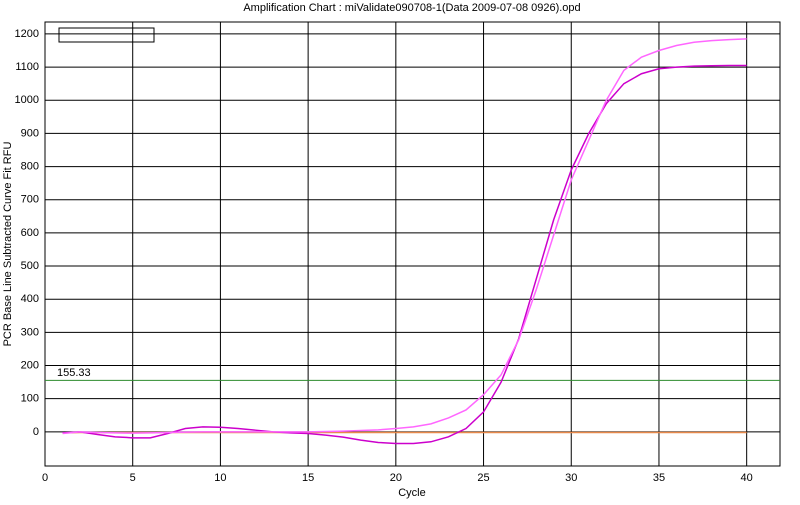 The height and width of the screenshot is (505, 800). Describe the element at coordinates (747, 478) in the screenshot. I see `x-tick-label: 40` at that location.